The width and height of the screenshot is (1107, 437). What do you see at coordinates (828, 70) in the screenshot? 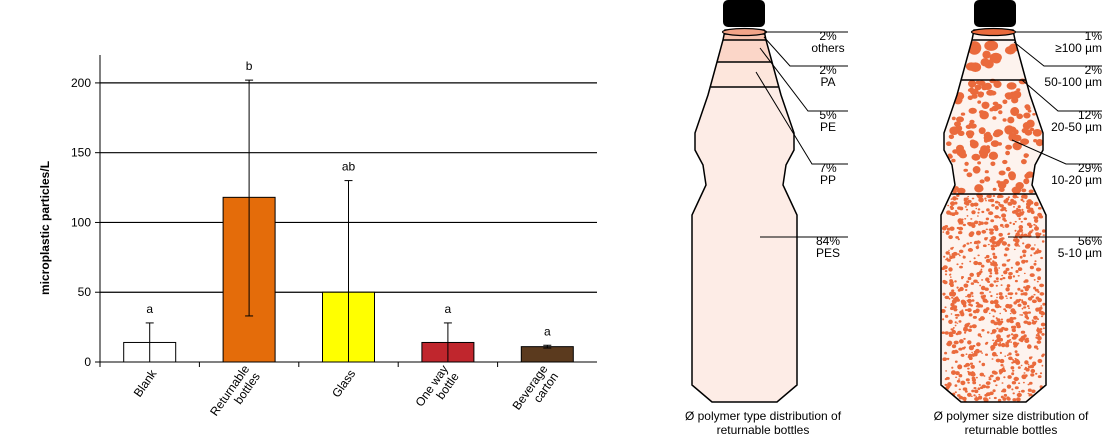
I see `type-pct-1: 2%` at bounding box center [828, 70].